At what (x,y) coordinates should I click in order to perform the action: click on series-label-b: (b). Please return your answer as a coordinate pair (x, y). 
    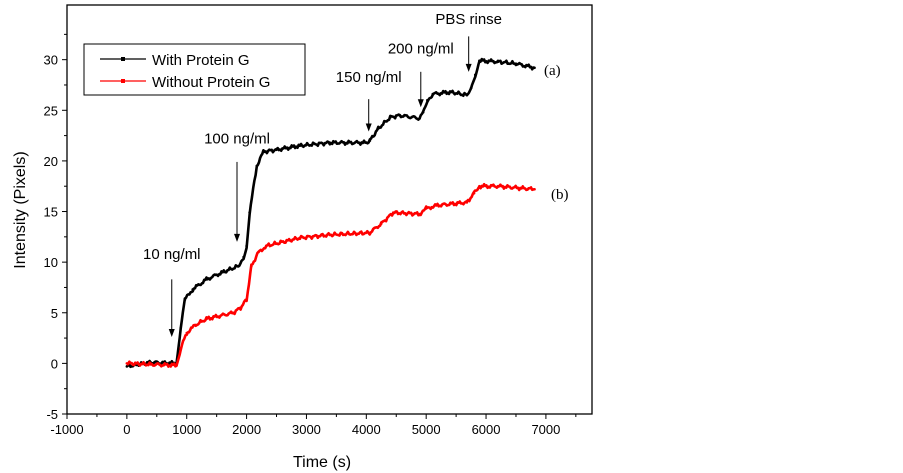
    Looking at the image, I should click on (560, 195).